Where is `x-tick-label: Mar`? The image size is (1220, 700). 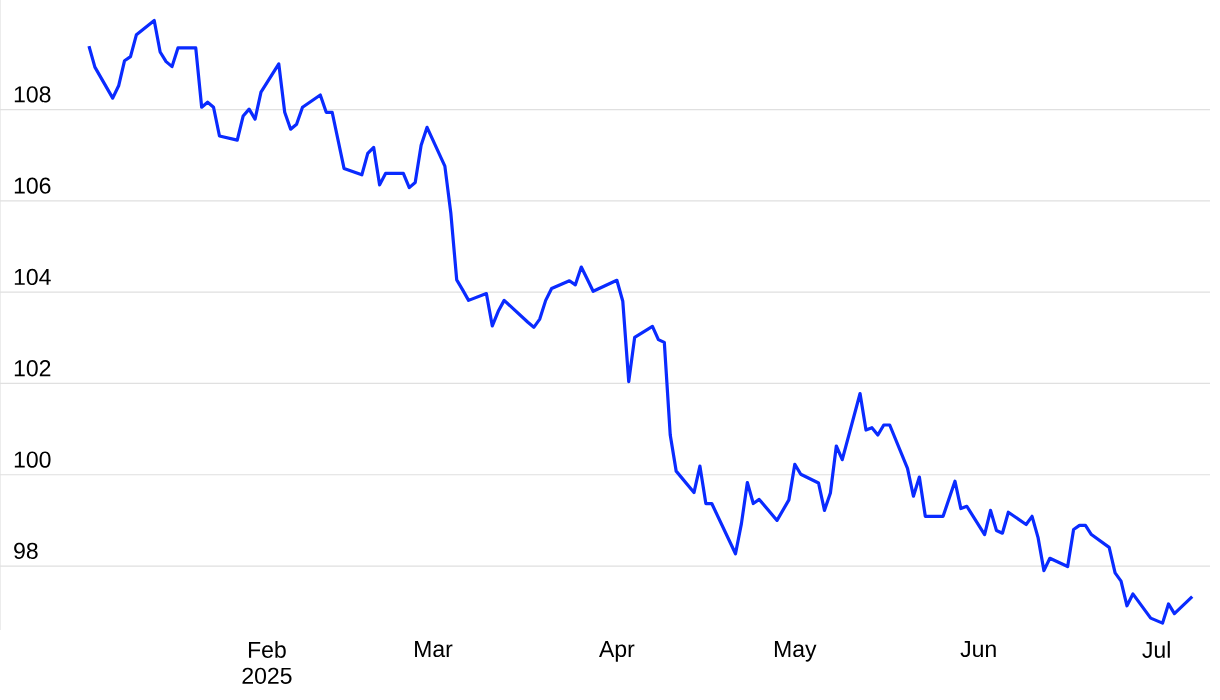 x-tick-label: Mar is located at coordinates (434, 649).